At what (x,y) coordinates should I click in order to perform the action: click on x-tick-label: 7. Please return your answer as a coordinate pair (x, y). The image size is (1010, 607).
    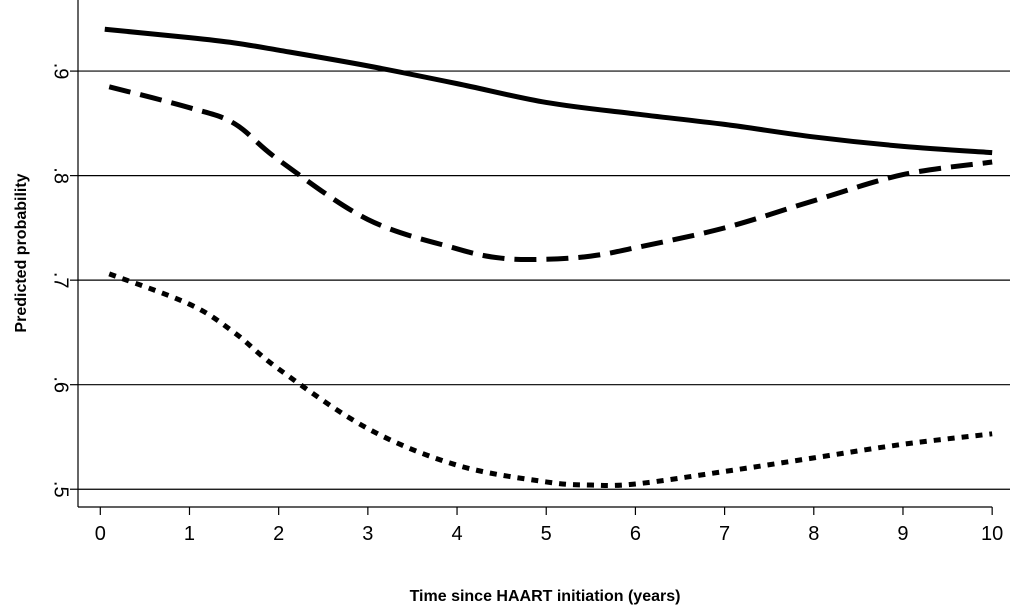
    Looking at the image, I should click on (724, 534).